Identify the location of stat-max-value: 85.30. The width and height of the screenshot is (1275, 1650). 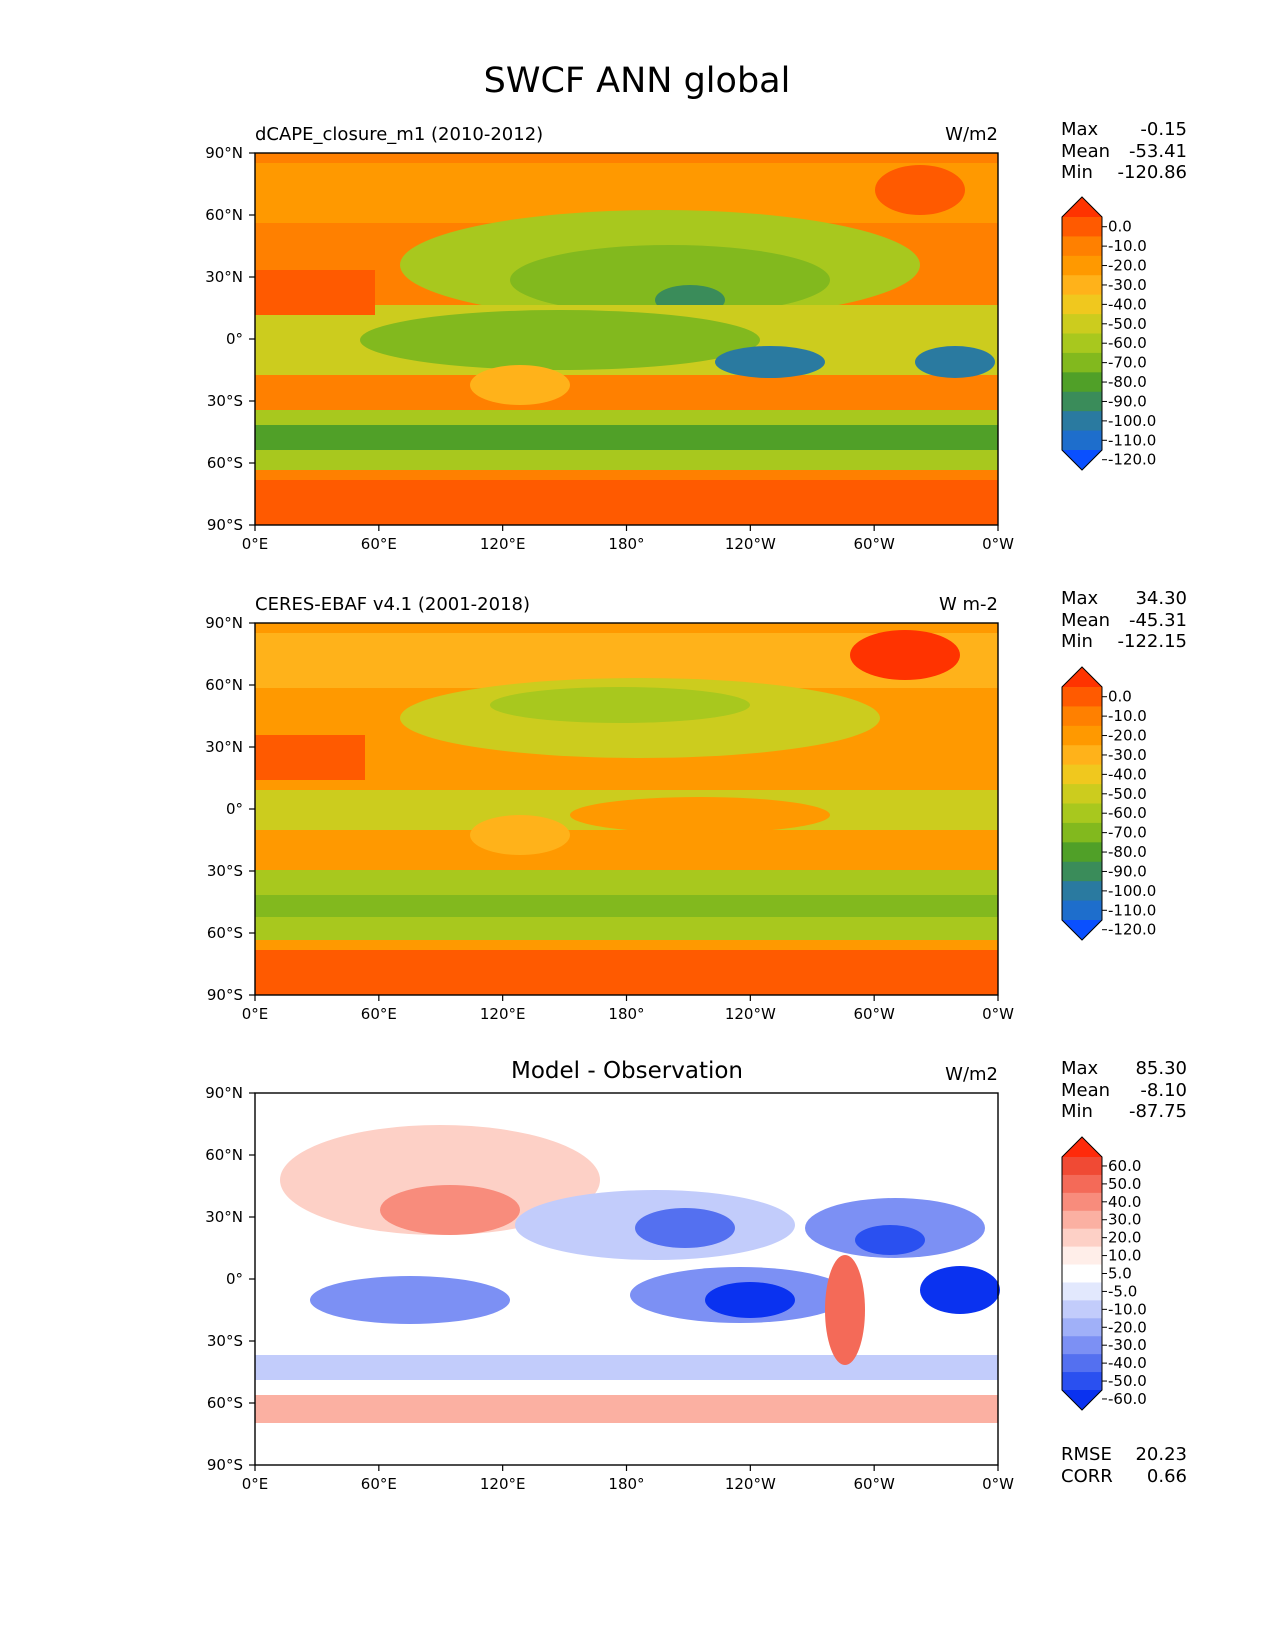
(1161, 1068).